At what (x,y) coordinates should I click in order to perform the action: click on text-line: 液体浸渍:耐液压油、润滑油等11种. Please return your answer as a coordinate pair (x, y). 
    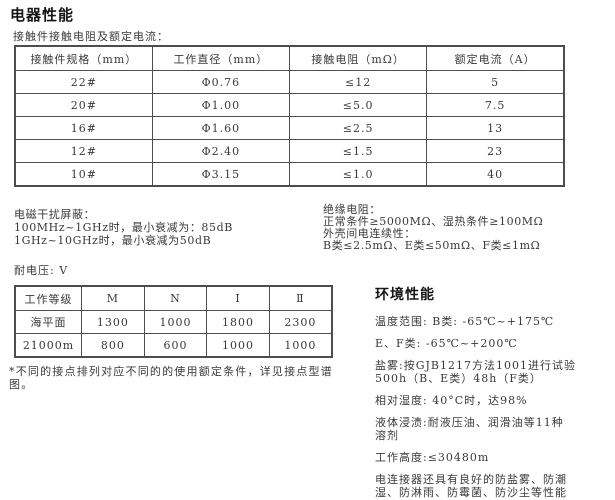
    Looking at the image, I should click on (469, 422).